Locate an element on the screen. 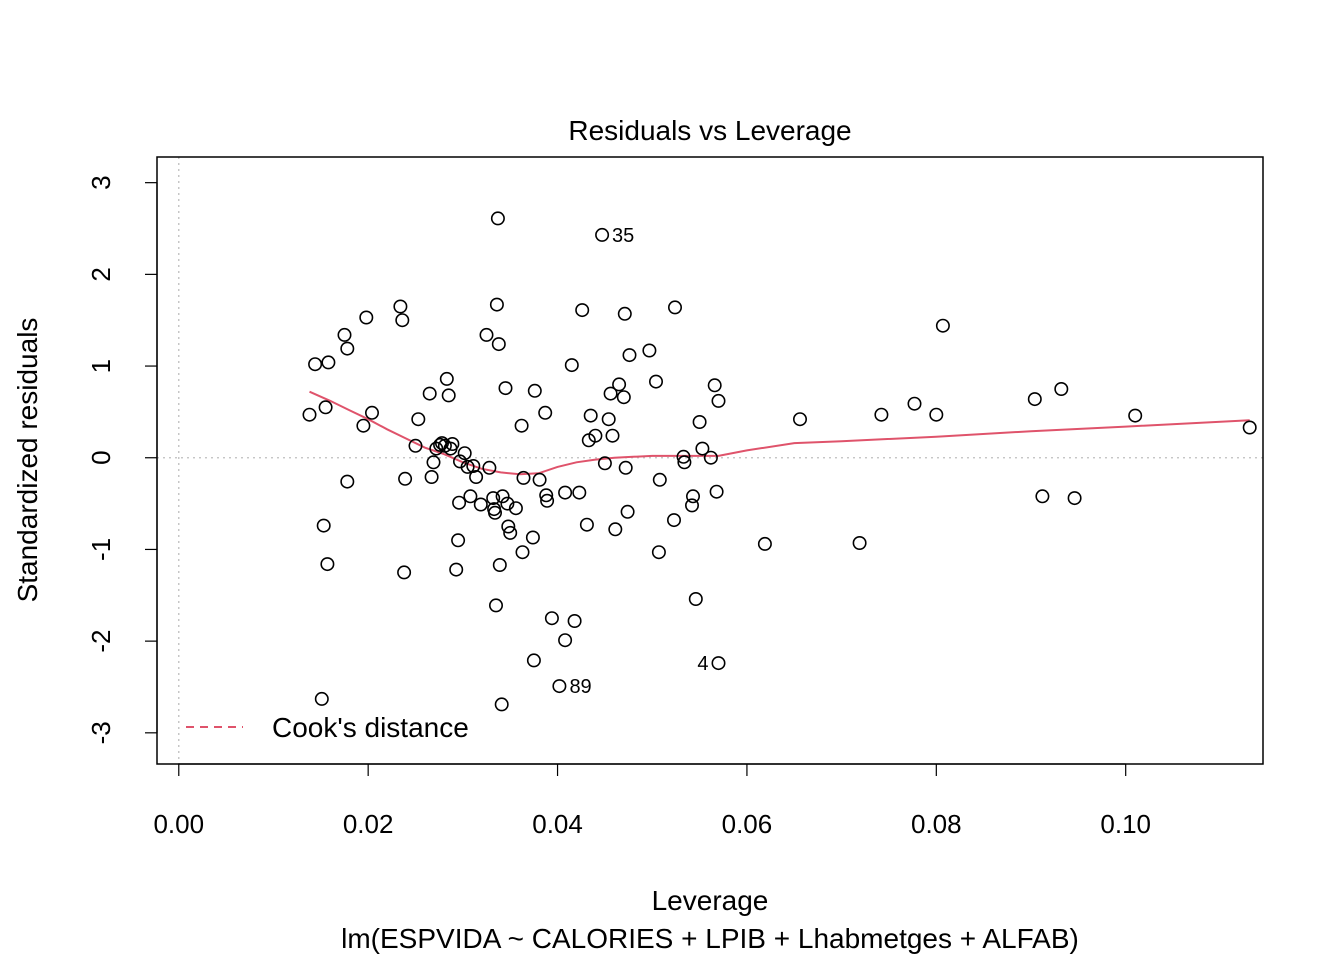 The width and height of the screenshot is (1344, 960). y-tick-label: -2 is located at coordinates (101, 641).